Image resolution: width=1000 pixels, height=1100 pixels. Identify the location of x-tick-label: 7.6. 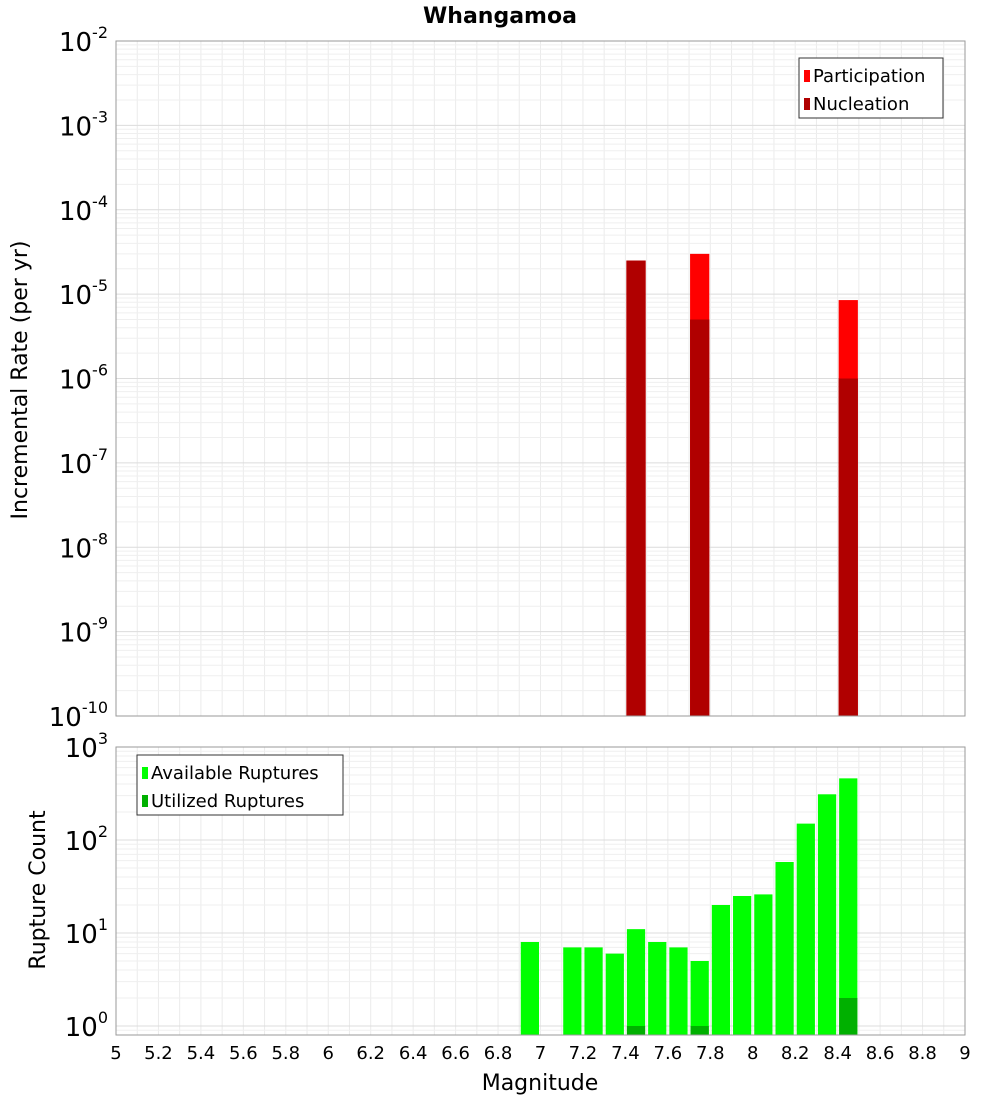
(668, 1053).